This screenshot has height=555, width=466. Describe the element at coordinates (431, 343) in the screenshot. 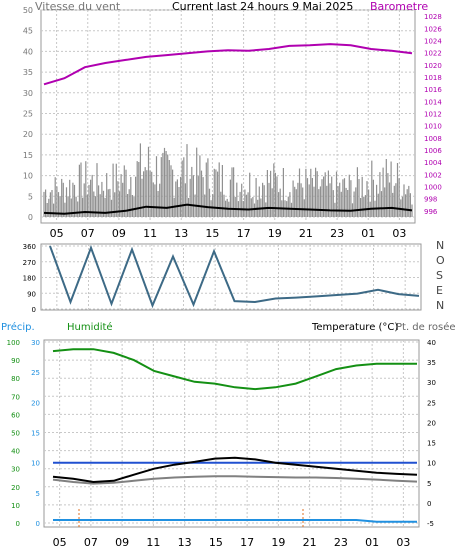

I see `temperature-tick-label: 40` at that location.